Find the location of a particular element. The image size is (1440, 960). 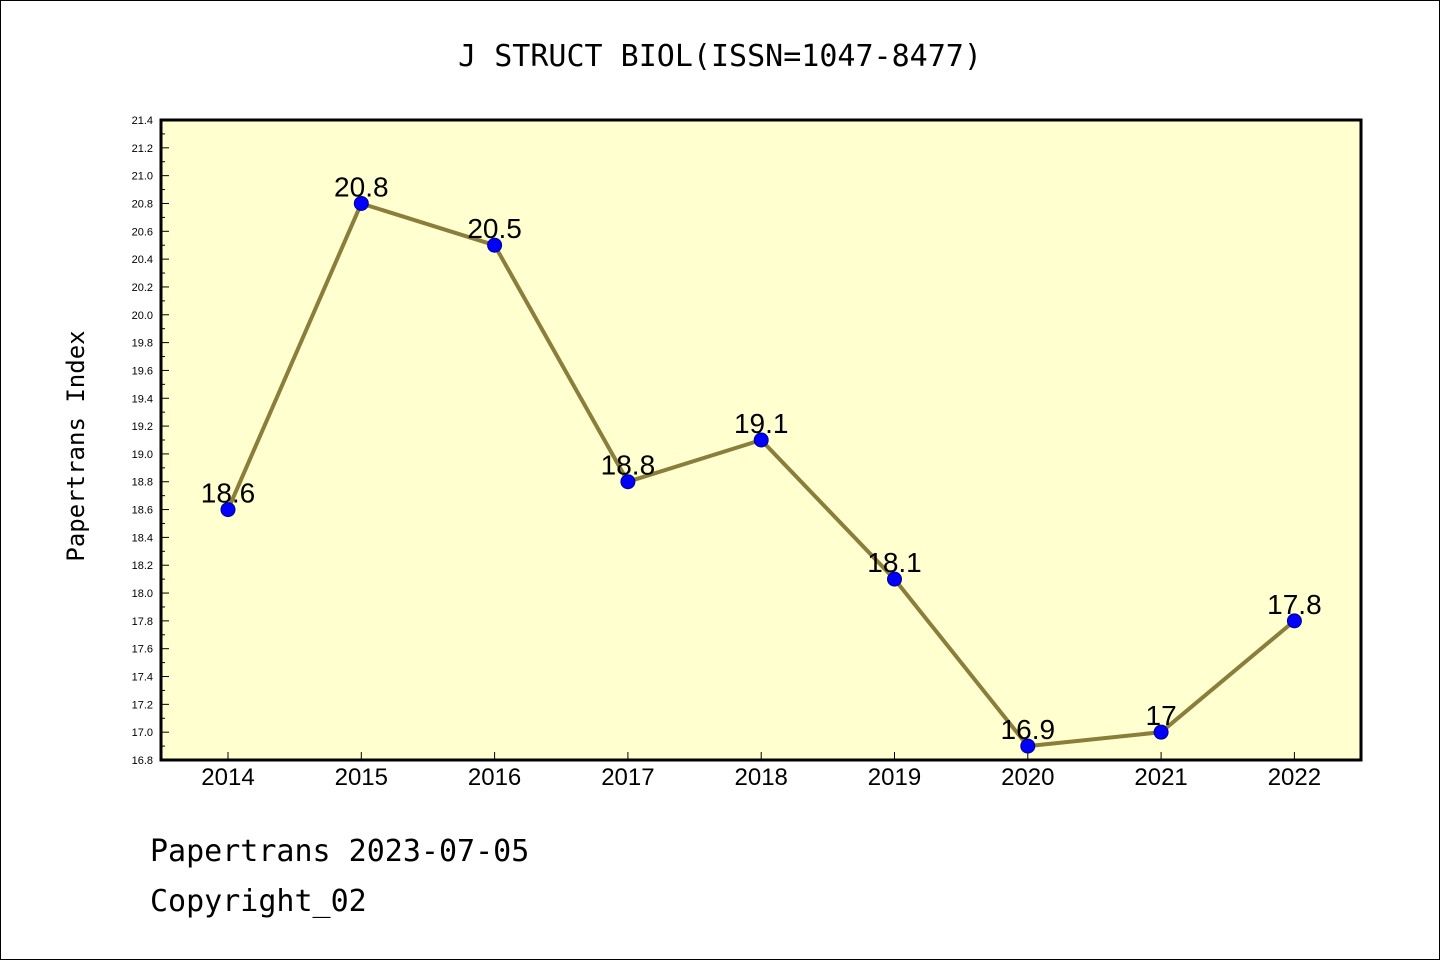

y-tick-label: 17.2 is located at coordinates (142, 705).